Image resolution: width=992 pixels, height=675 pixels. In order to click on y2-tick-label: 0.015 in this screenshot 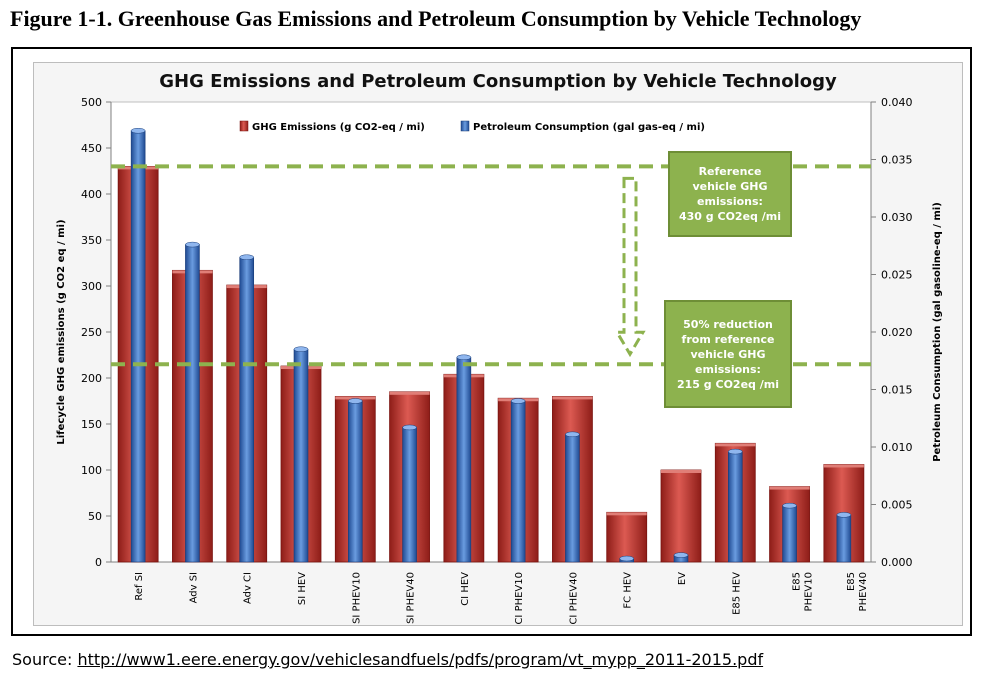, I will do `click(897, 390)`.